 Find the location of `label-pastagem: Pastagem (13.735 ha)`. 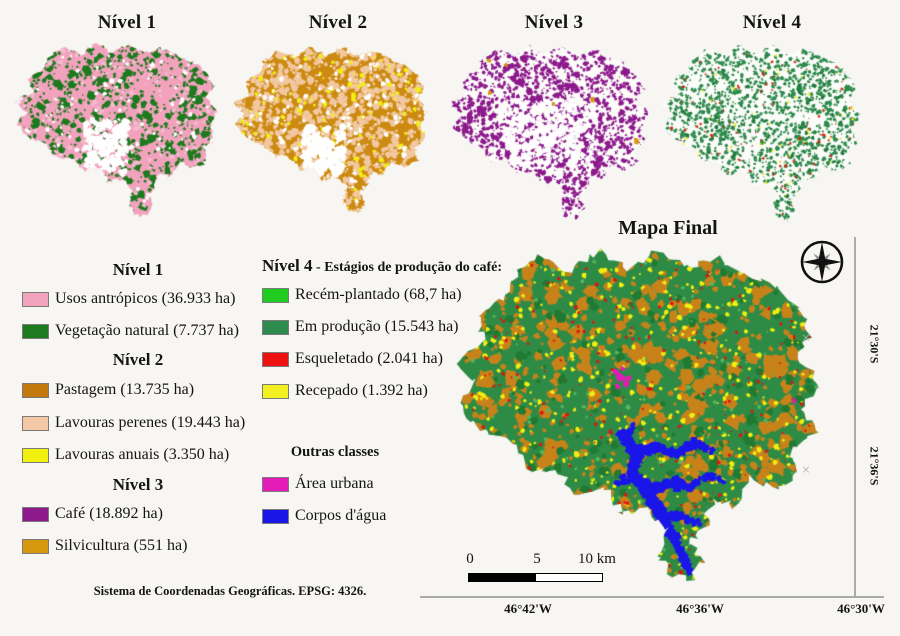

label-pastagem: Pastagem (13.735 ha) is located at coordinates (125, 389).